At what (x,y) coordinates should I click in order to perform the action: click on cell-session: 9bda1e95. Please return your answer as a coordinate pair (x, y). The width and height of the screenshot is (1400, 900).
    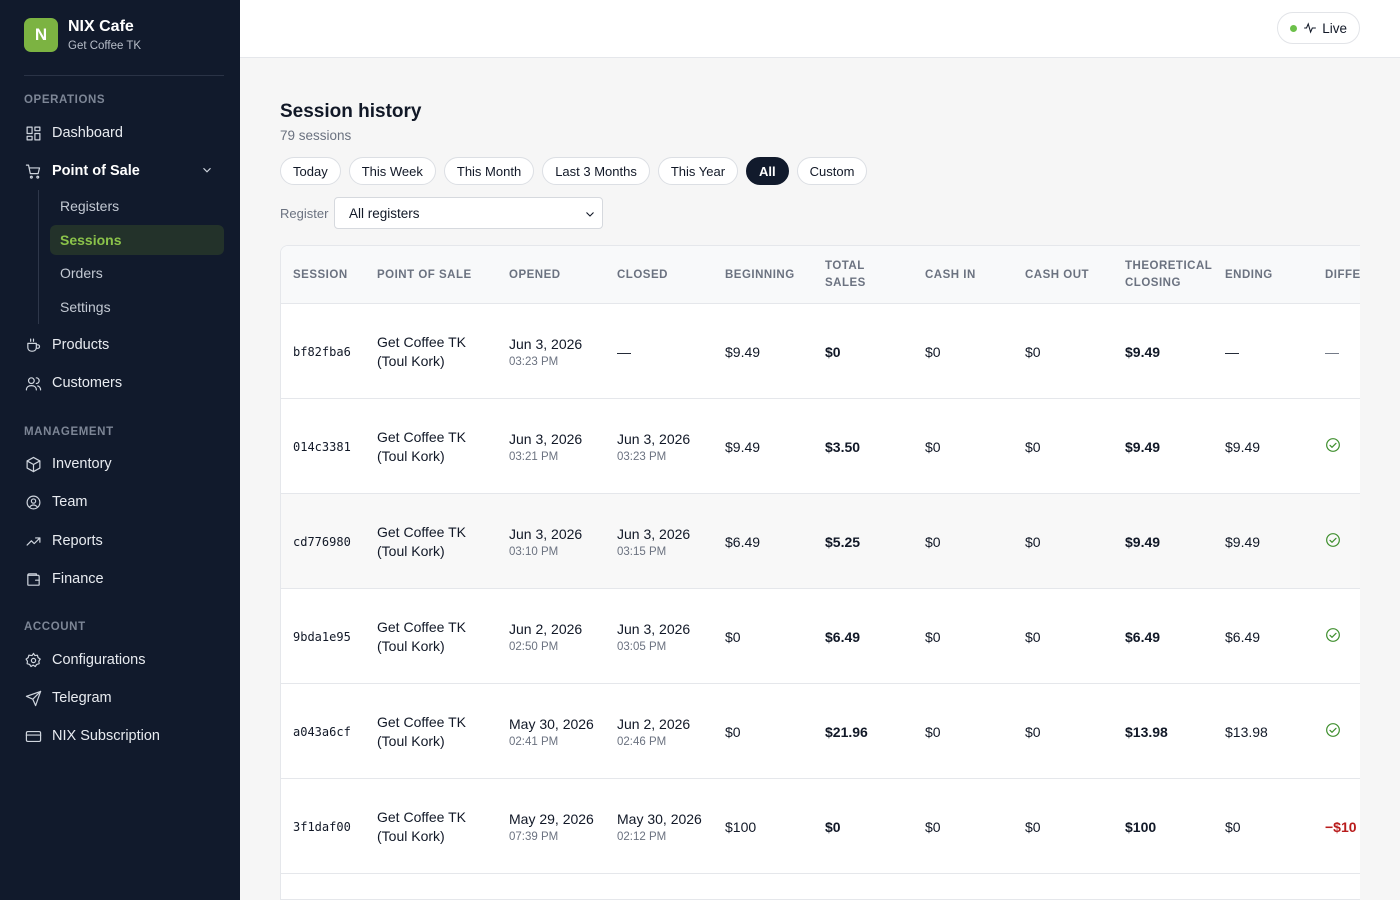
    Looking at the image, I should click on (322, 636).